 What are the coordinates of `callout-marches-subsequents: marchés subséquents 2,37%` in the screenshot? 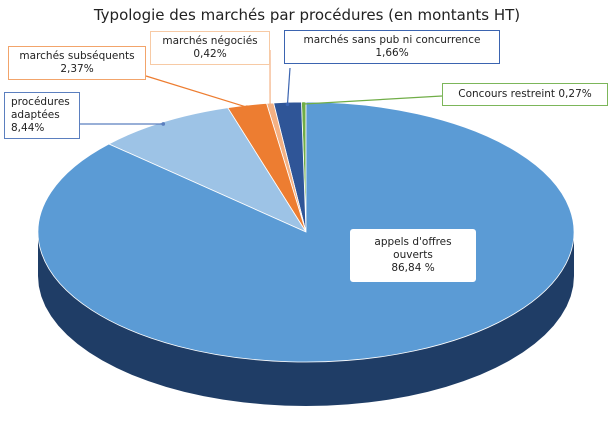 It's located at (77, 63).